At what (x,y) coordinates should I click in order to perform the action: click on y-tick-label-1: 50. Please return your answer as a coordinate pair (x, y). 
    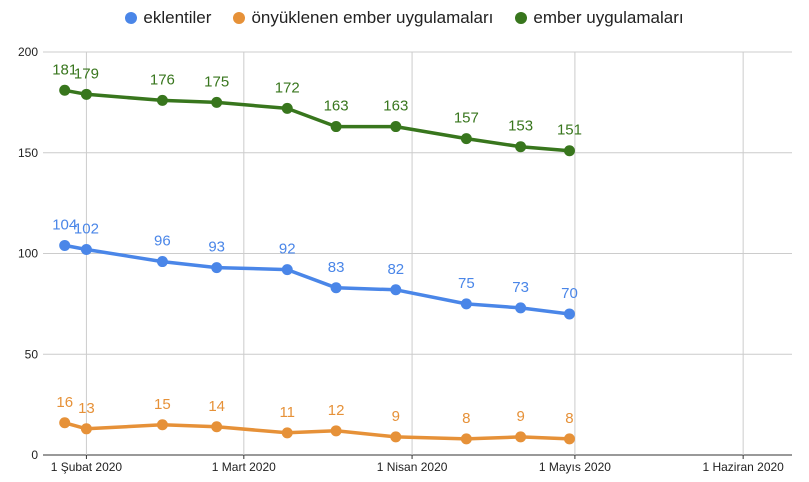
    Looking at the image, I should click on (32, 354).